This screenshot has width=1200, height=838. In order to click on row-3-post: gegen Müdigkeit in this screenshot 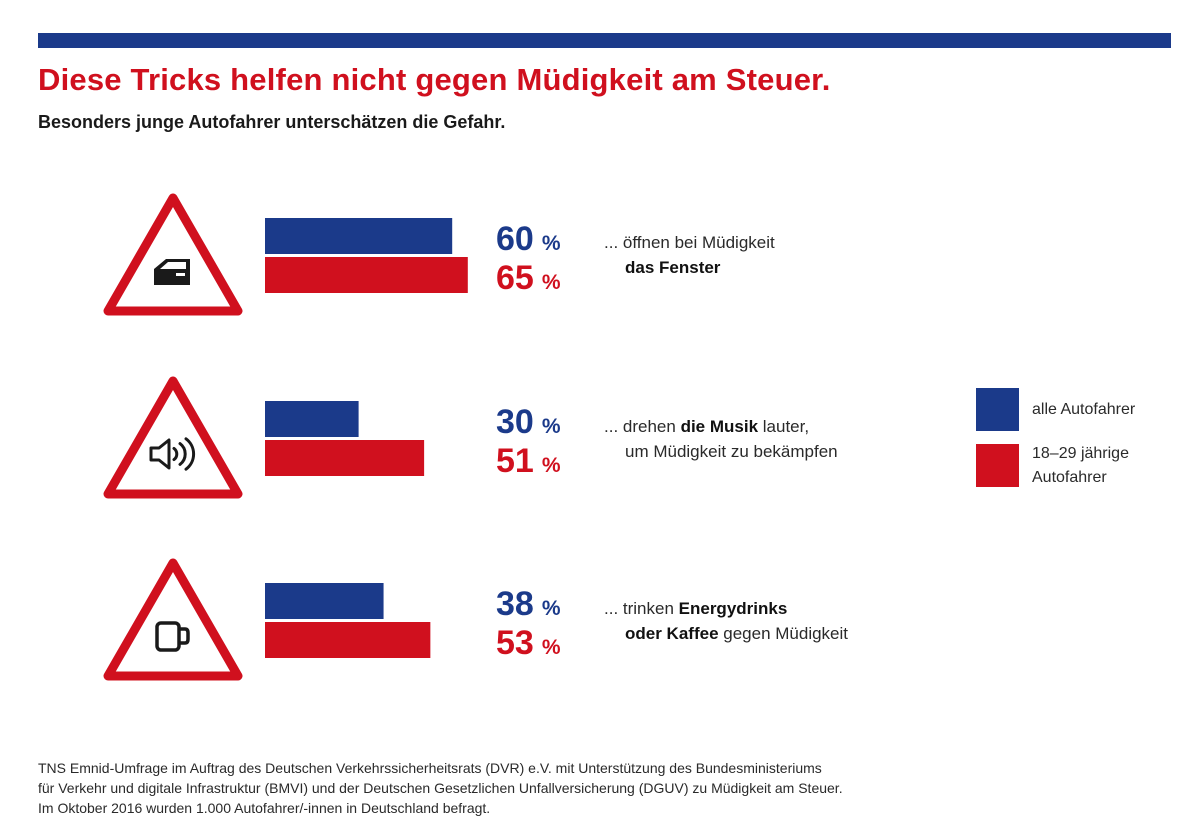, I will do `click(783, 633)`.